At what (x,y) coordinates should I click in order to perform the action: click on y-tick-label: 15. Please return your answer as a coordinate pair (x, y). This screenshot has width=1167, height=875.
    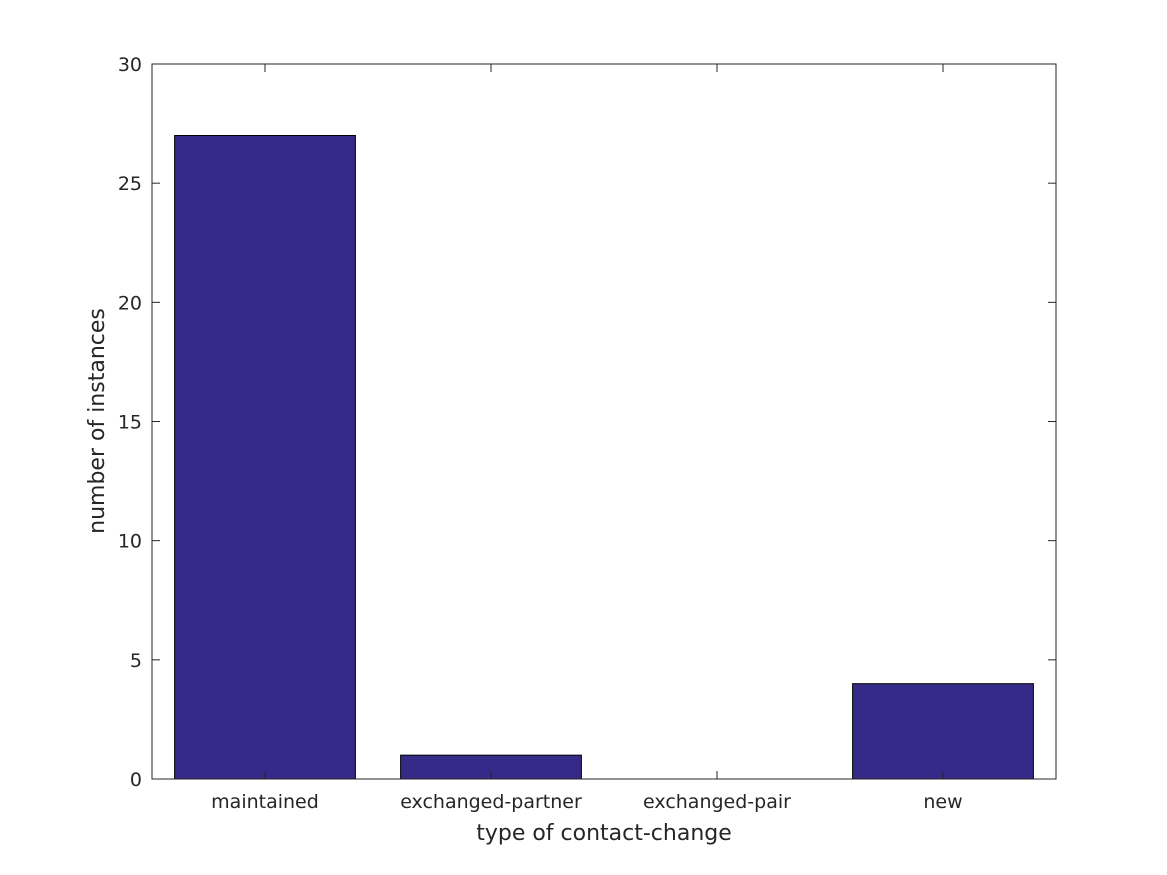
    Looking at the image, I should click on (130, 423).